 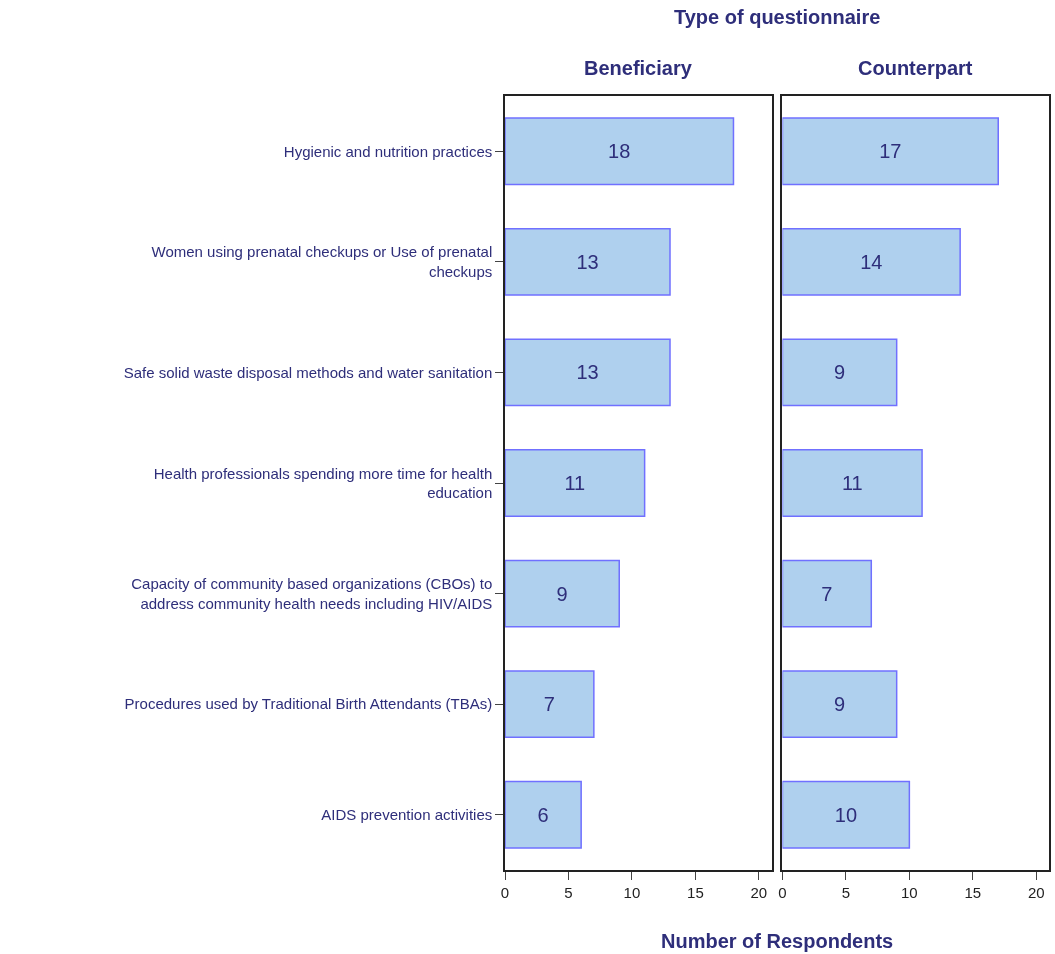 I want to click on data-label: 18, so click(x=619, y=151).